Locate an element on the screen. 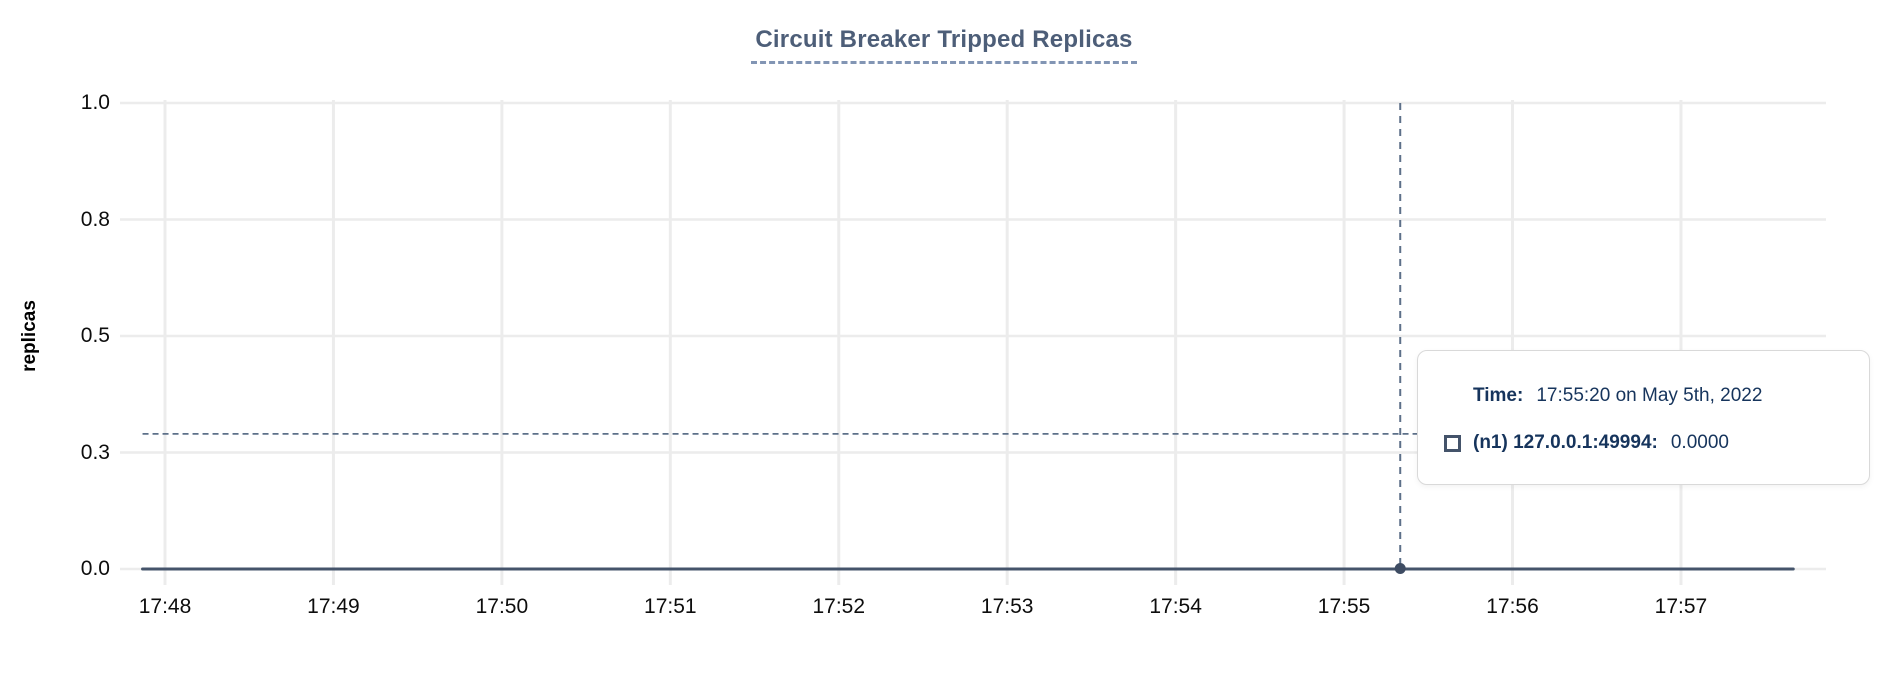  tooltip-time-label: Time: is located at coordinates (1498, 395).